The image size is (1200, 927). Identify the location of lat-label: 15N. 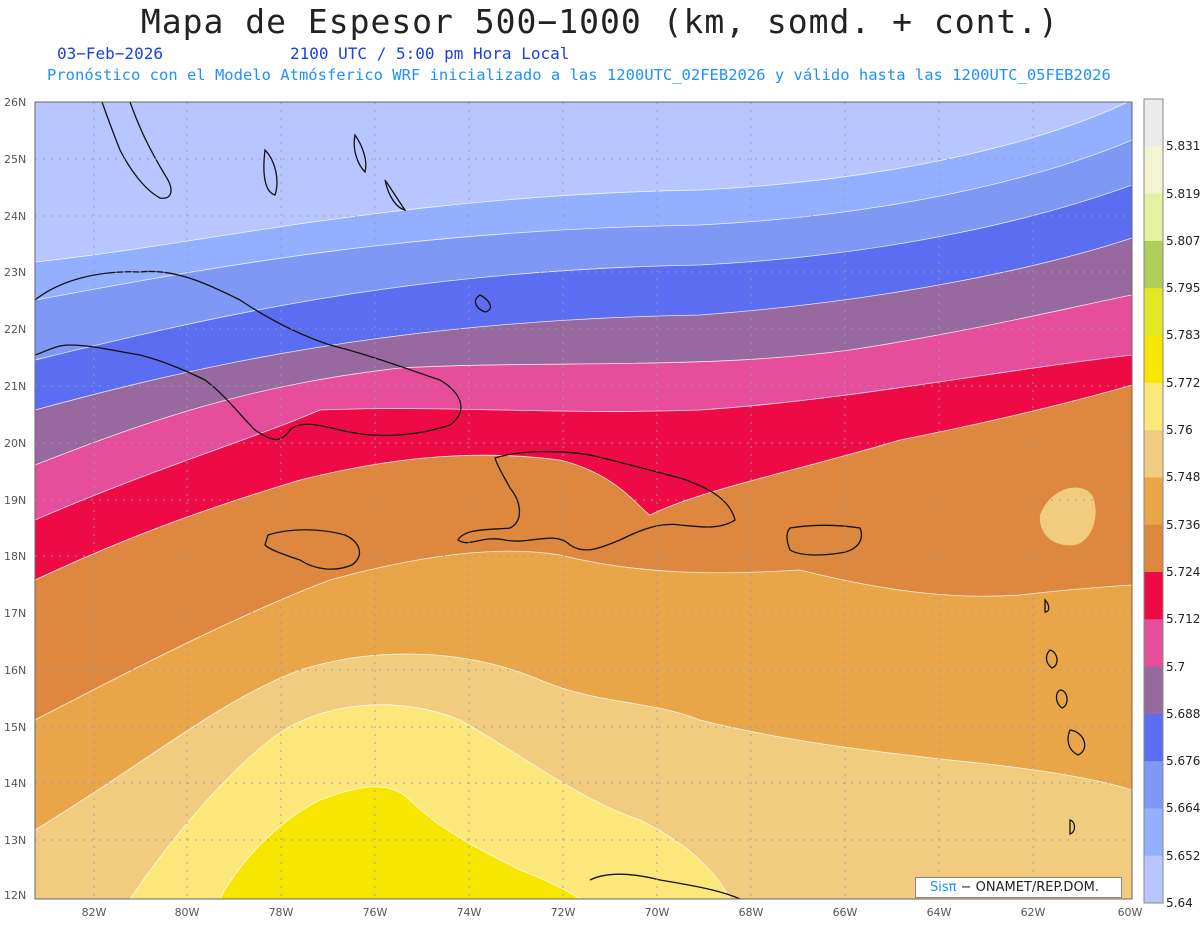
(15, 727).